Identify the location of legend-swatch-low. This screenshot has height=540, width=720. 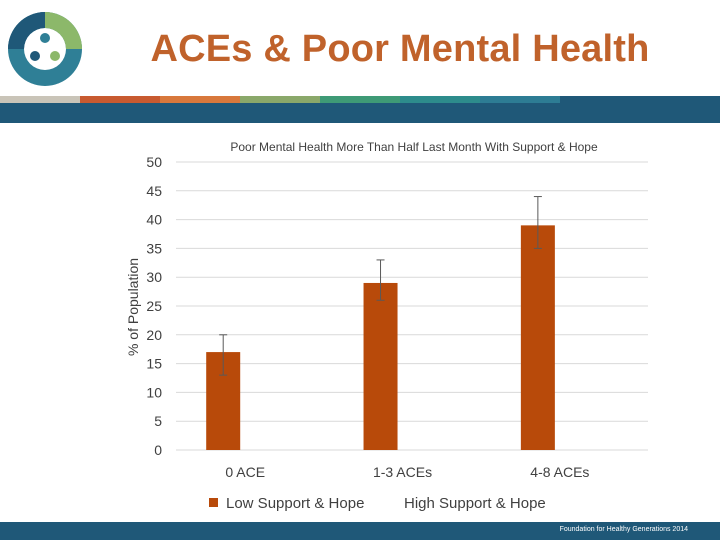
(213, 502).